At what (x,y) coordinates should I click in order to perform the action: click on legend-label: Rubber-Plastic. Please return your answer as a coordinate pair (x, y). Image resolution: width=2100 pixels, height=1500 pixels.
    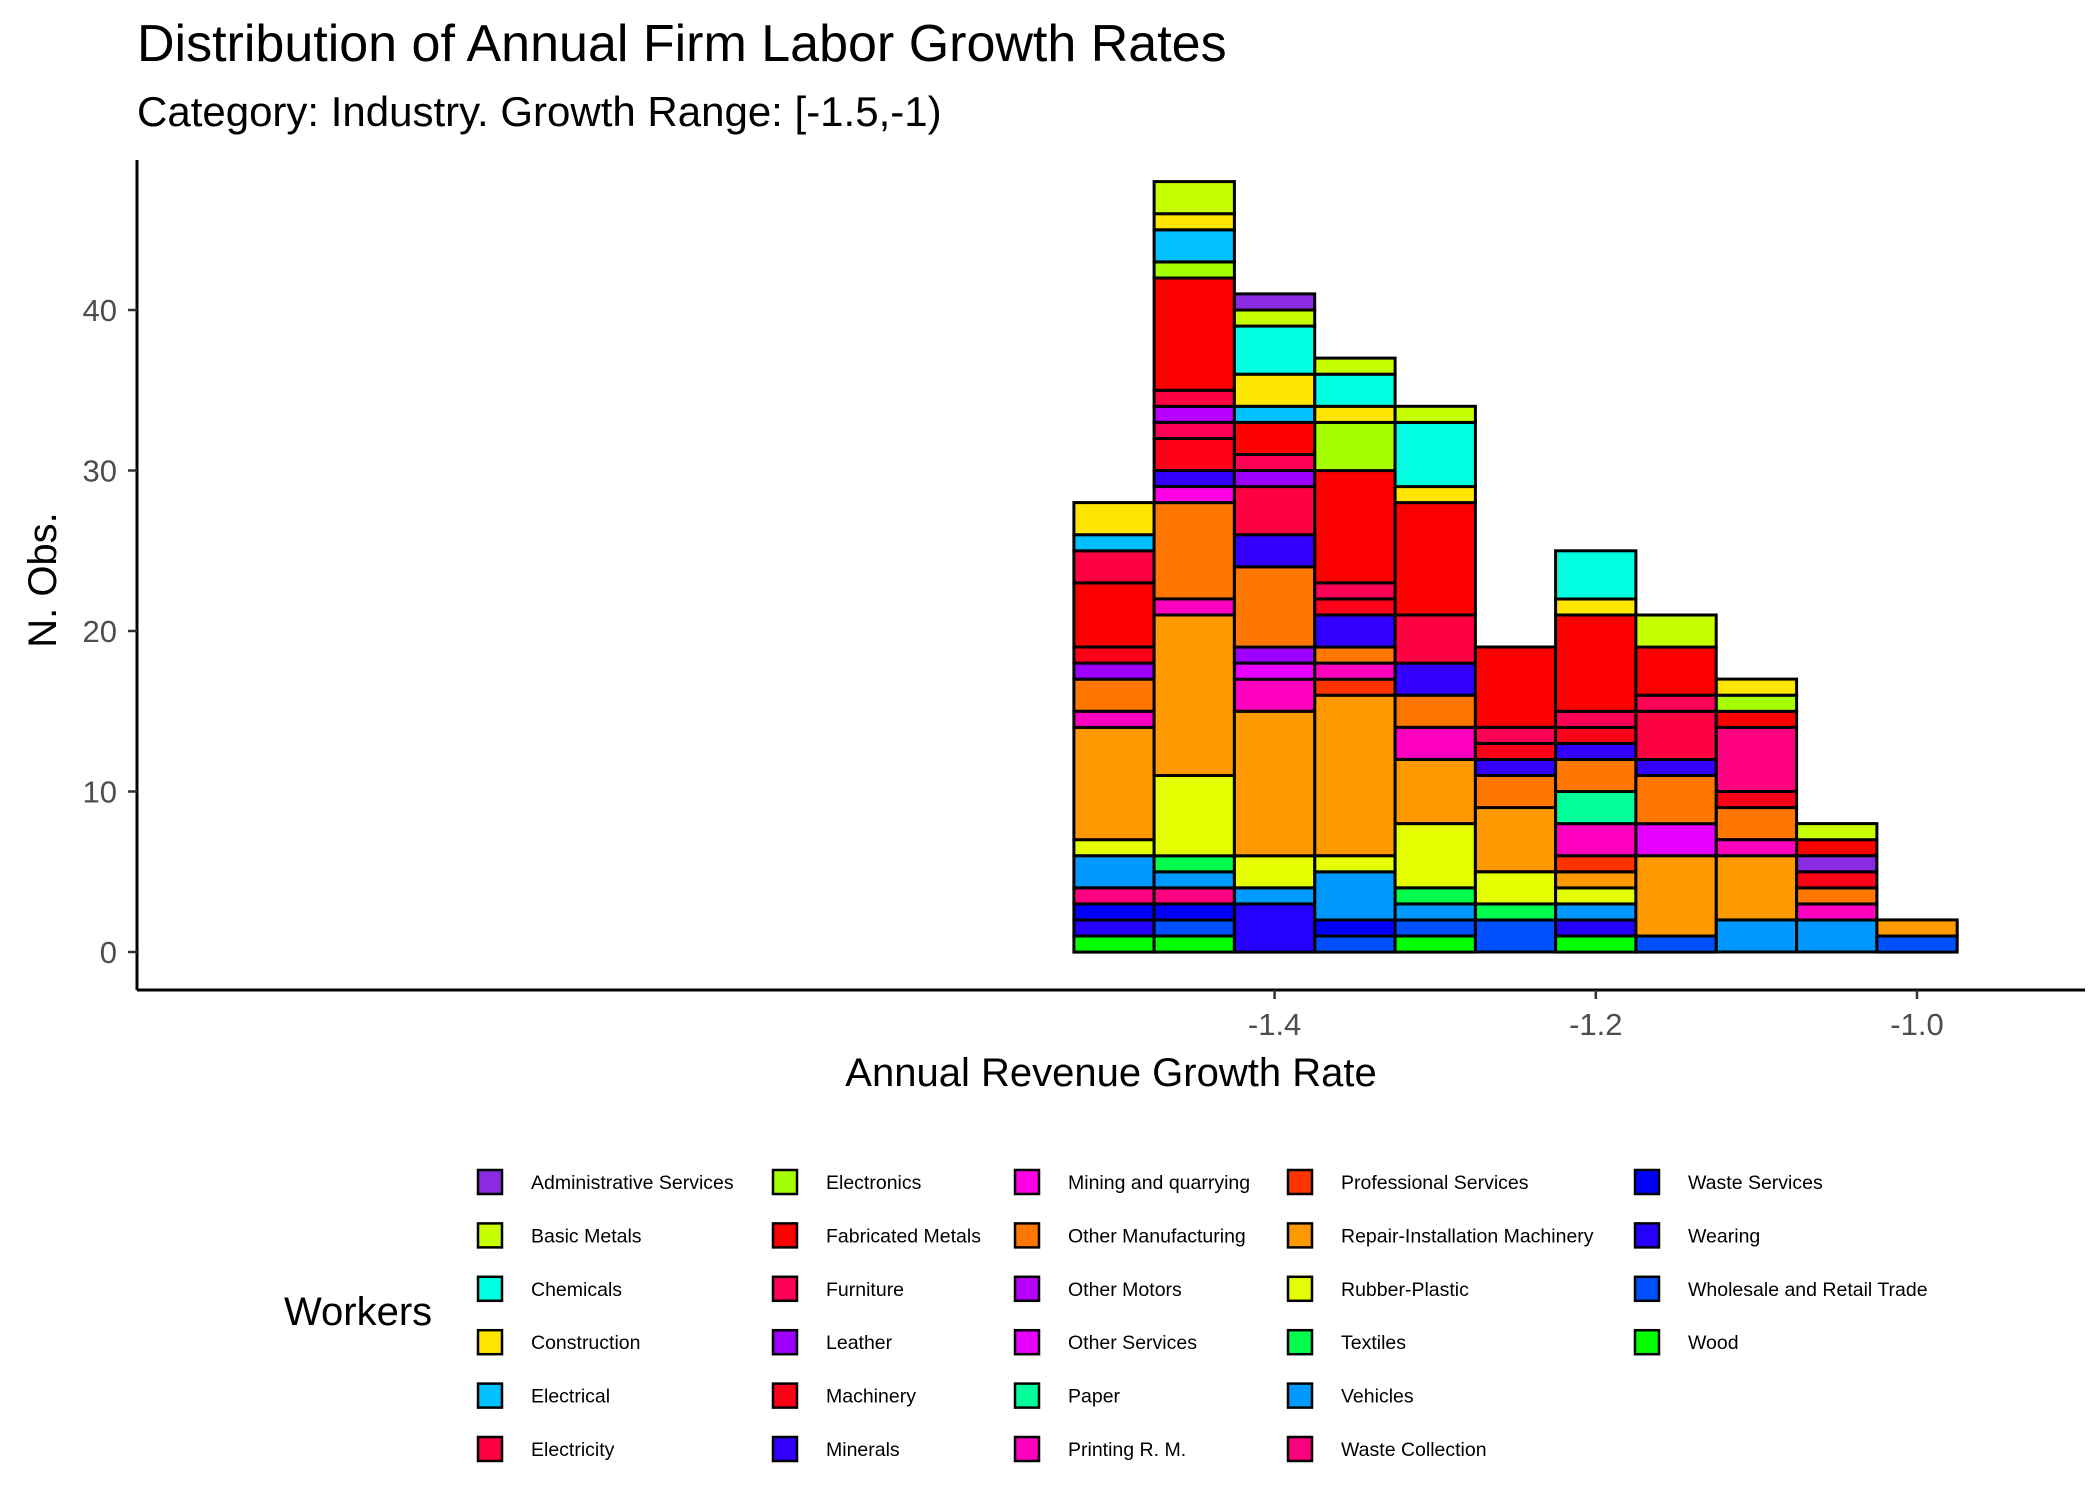
    Looking at the image, I should click on (1405, 1290).